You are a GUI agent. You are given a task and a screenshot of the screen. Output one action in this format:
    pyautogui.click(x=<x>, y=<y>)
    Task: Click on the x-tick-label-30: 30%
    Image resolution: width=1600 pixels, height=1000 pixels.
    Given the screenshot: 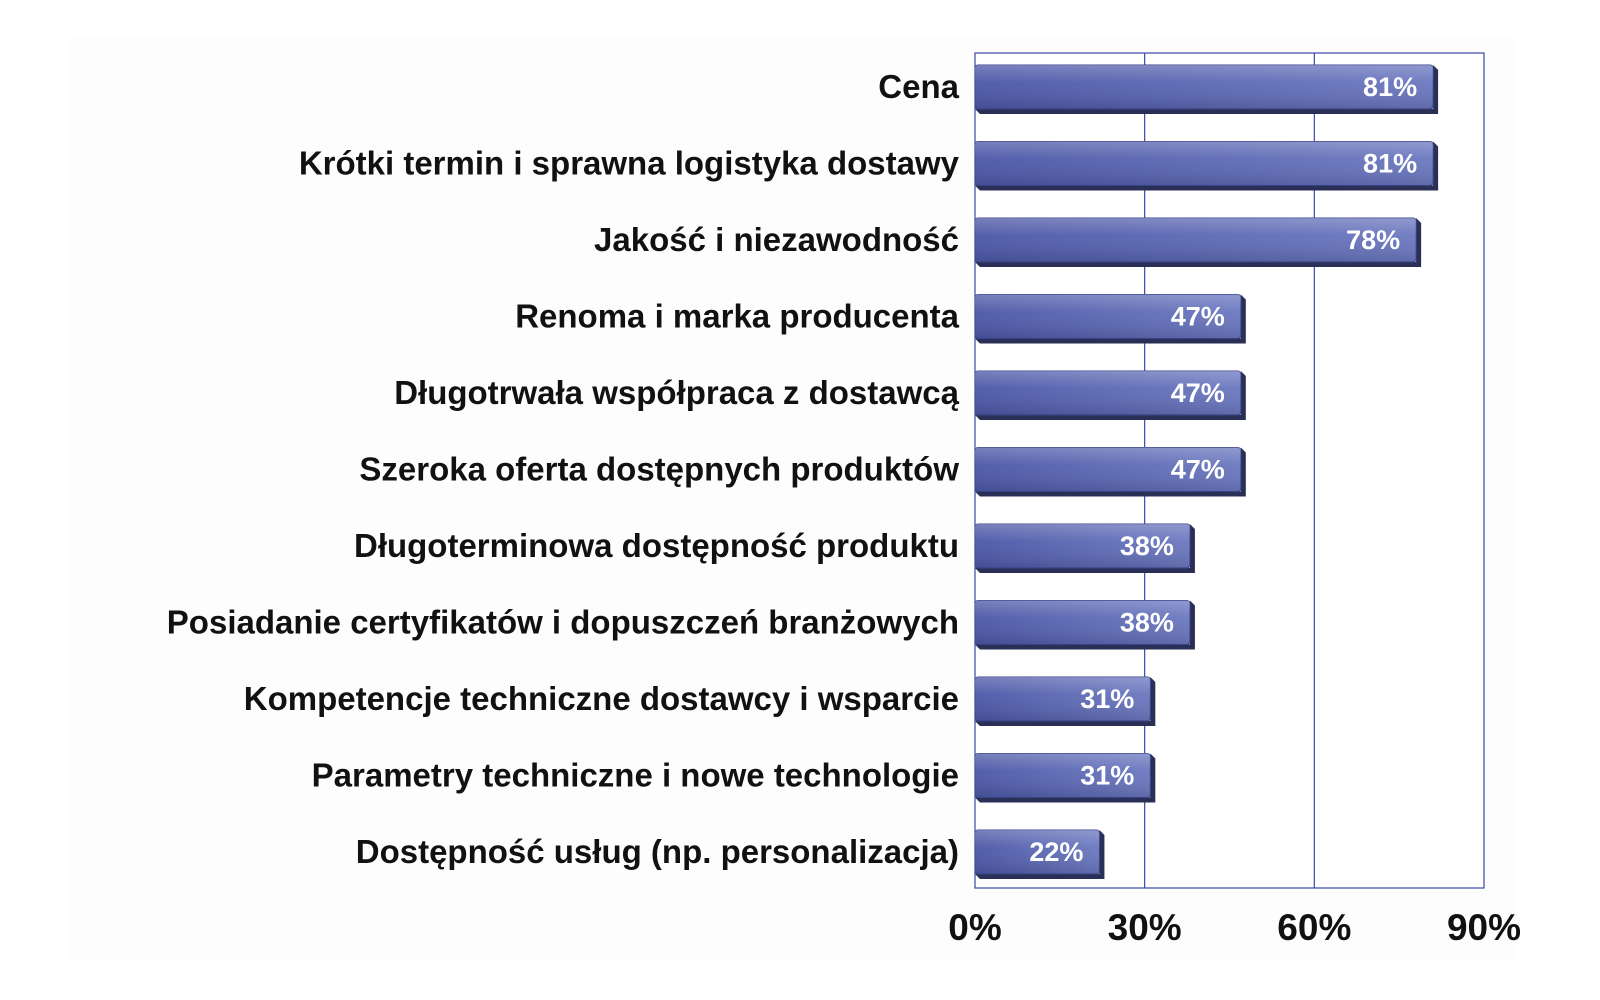 What is the action you would take?
    pyautogui.click(x=1145, y=927)
    